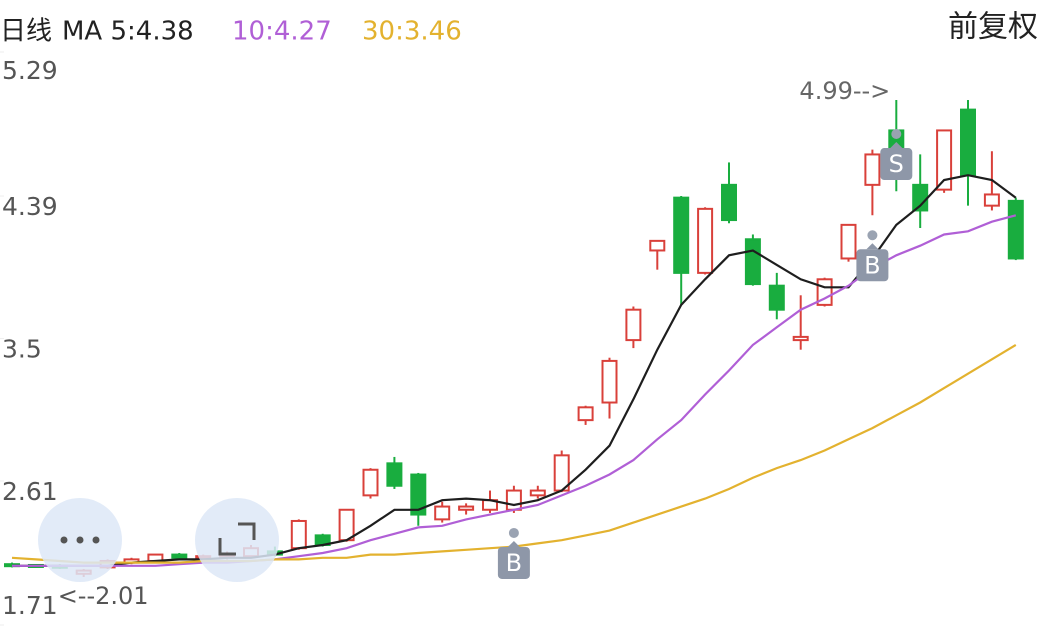 This screenshot has width=1058, height=630. Describe the element at coordinates (128, 32) in the screenshot. I see `legend-entry: MA 5:4.38` at that location.